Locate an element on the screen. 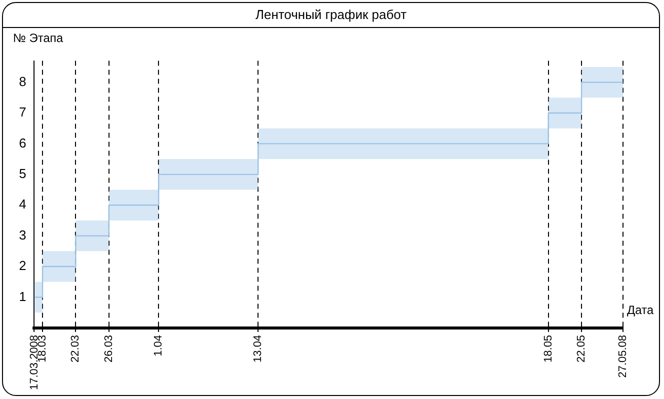 Image resolution: width=664 pixels, height=399 pixels. x-tick-label: 18.03 is located at coordinates (42, 348).